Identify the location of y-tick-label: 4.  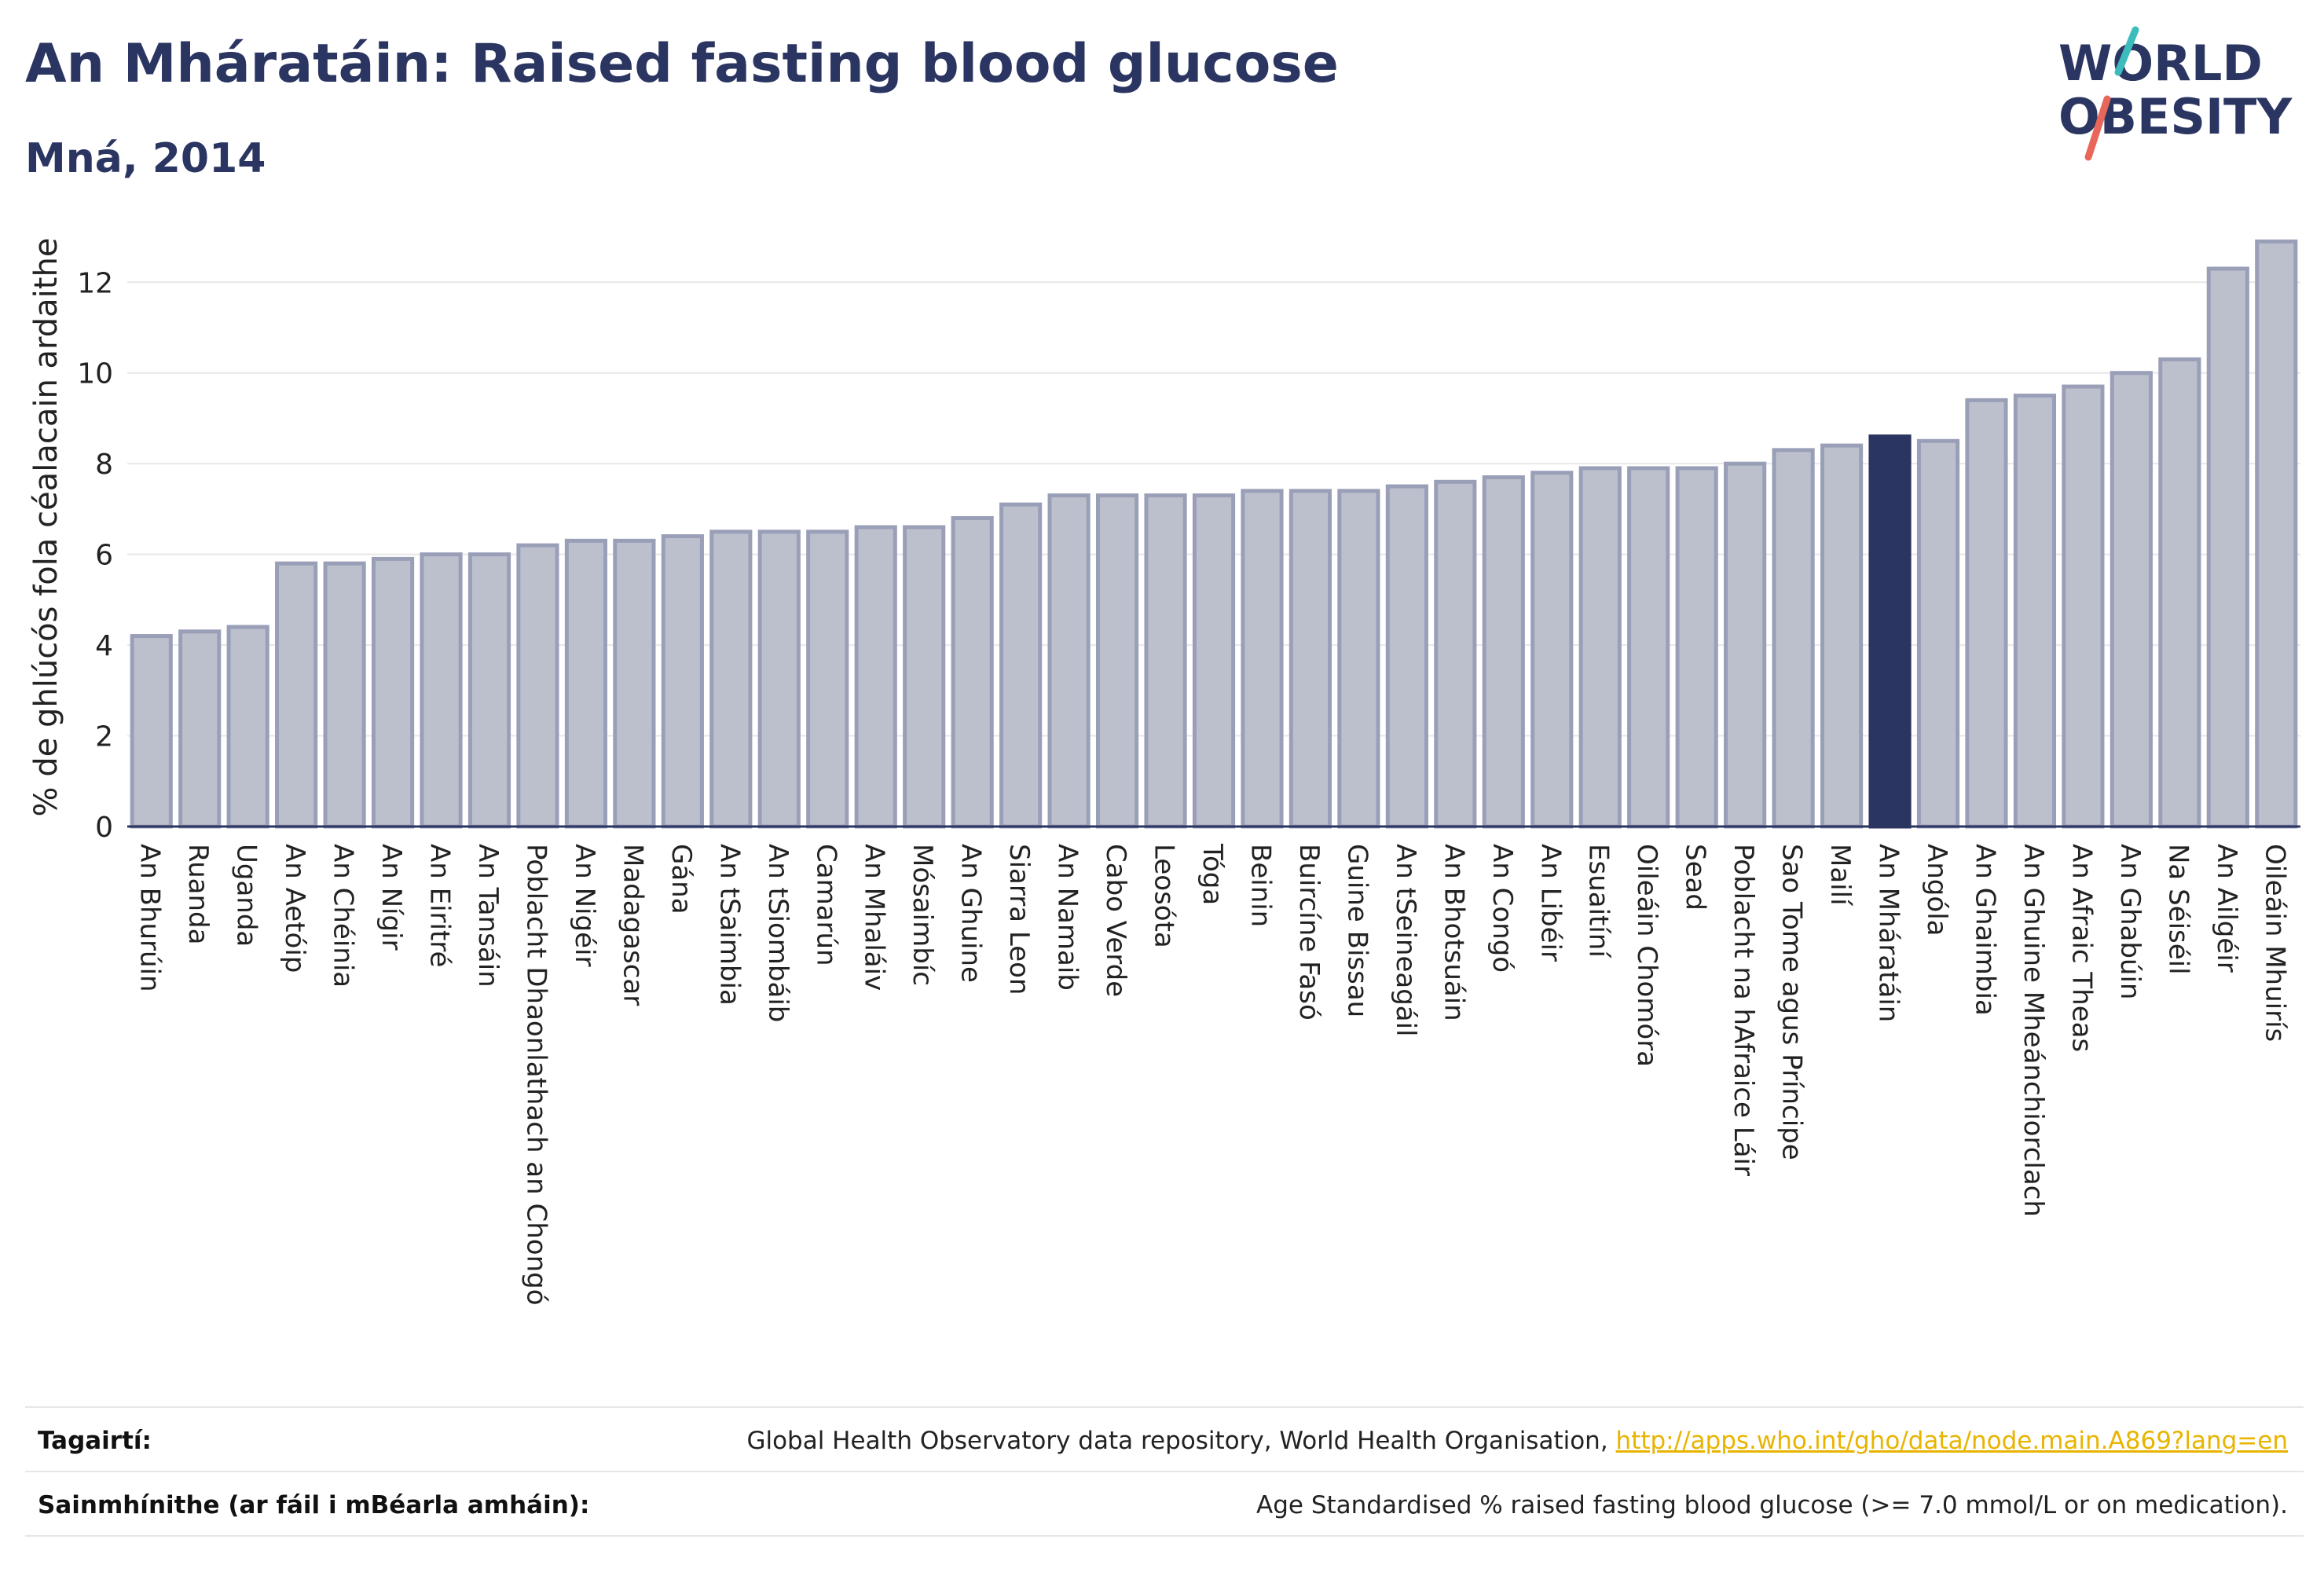
(104, 646).